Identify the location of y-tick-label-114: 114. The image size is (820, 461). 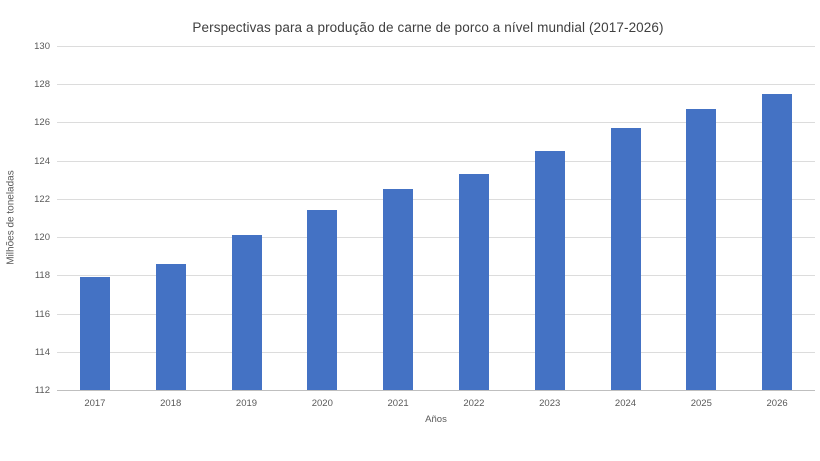
(42, 352).